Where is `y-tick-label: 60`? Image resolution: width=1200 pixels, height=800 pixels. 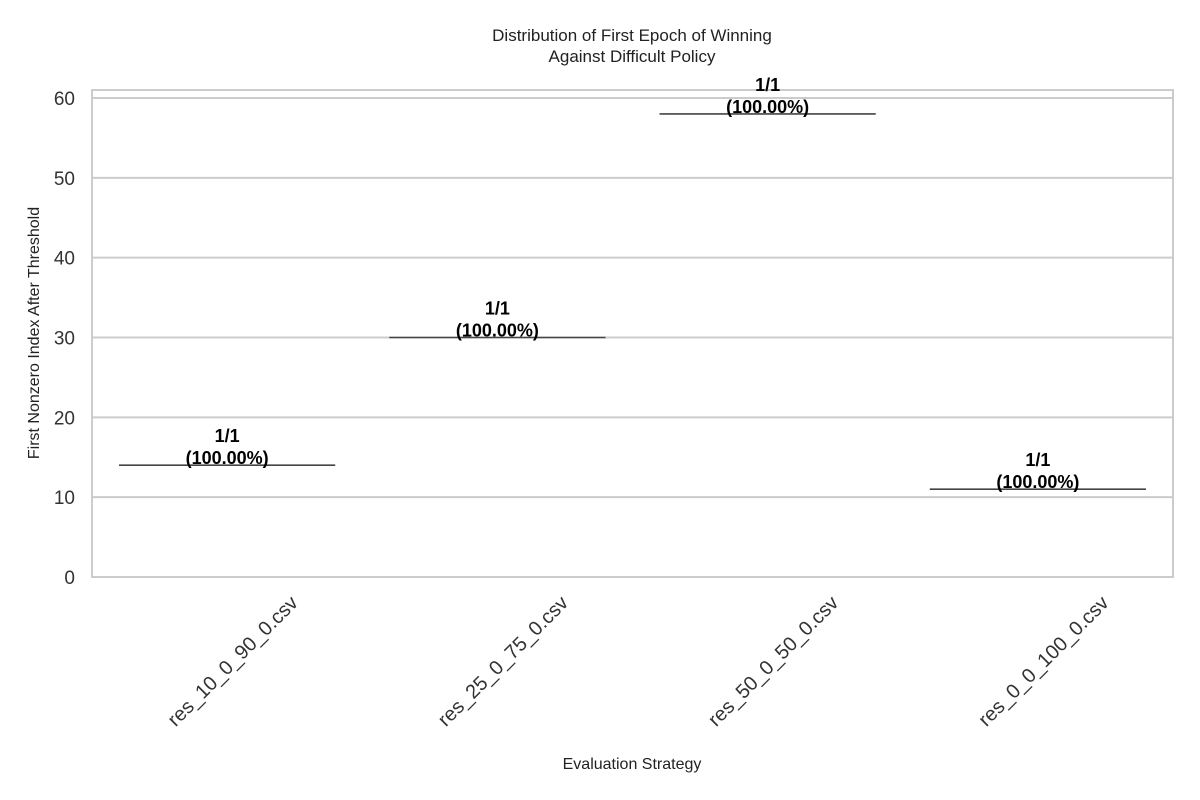 y-tick-label: 60 is located at coordinates (64, 99).